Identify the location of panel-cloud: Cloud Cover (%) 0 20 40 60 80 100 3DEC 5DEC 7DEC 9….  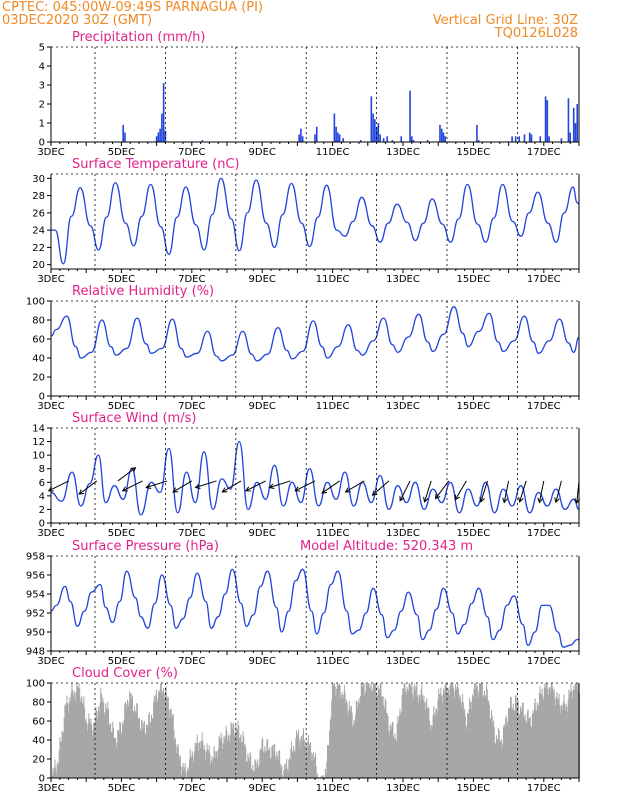
(303, 730).